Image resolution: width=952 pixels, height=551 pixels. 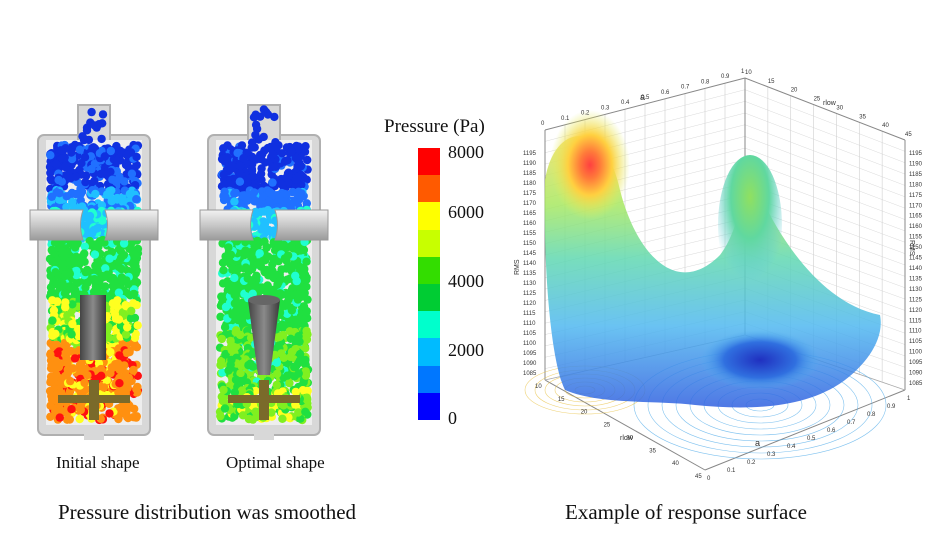 I want to click on rlow-tick-label: 30, so click(x=839, y=108).